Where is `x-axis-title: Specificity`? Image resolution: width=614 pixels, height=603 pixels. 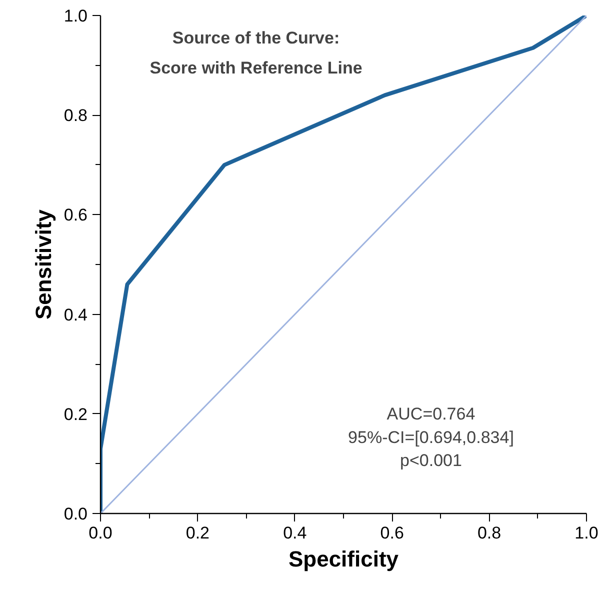 x-axis-title: Specificity is located at coordinates (344, 559).